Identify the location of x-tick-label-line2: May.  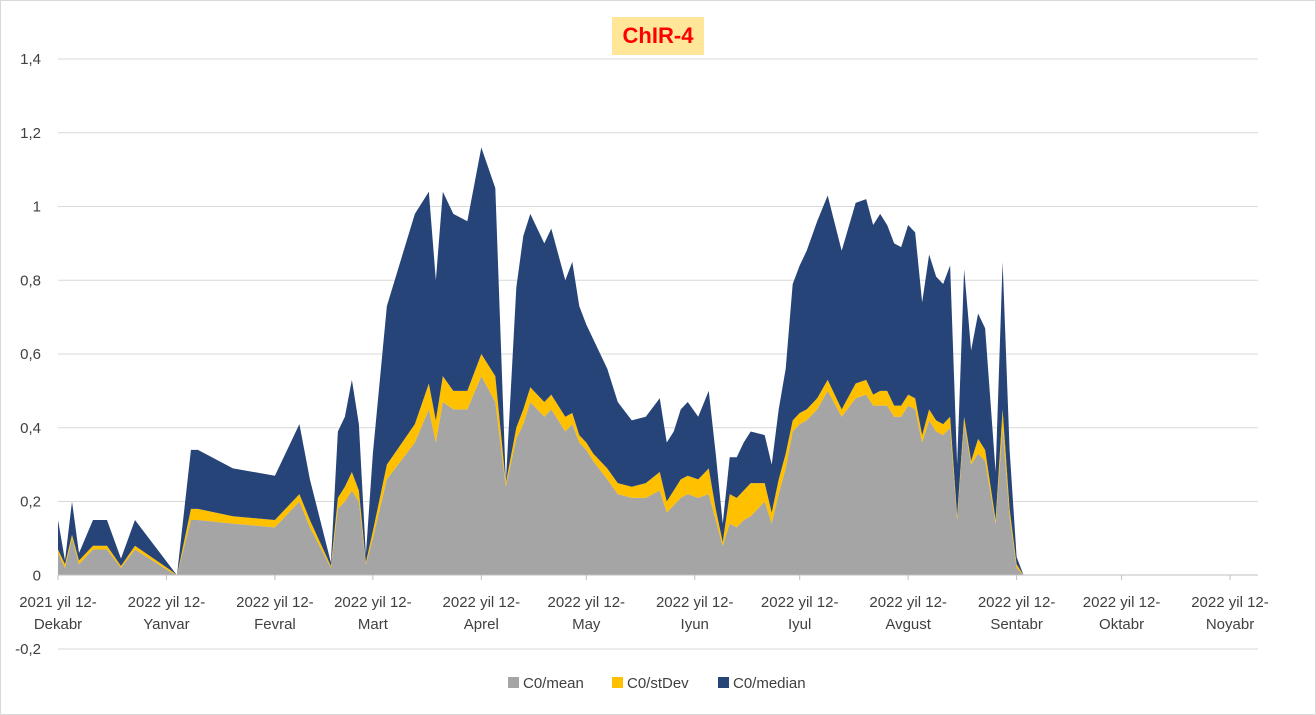
(586, 624).